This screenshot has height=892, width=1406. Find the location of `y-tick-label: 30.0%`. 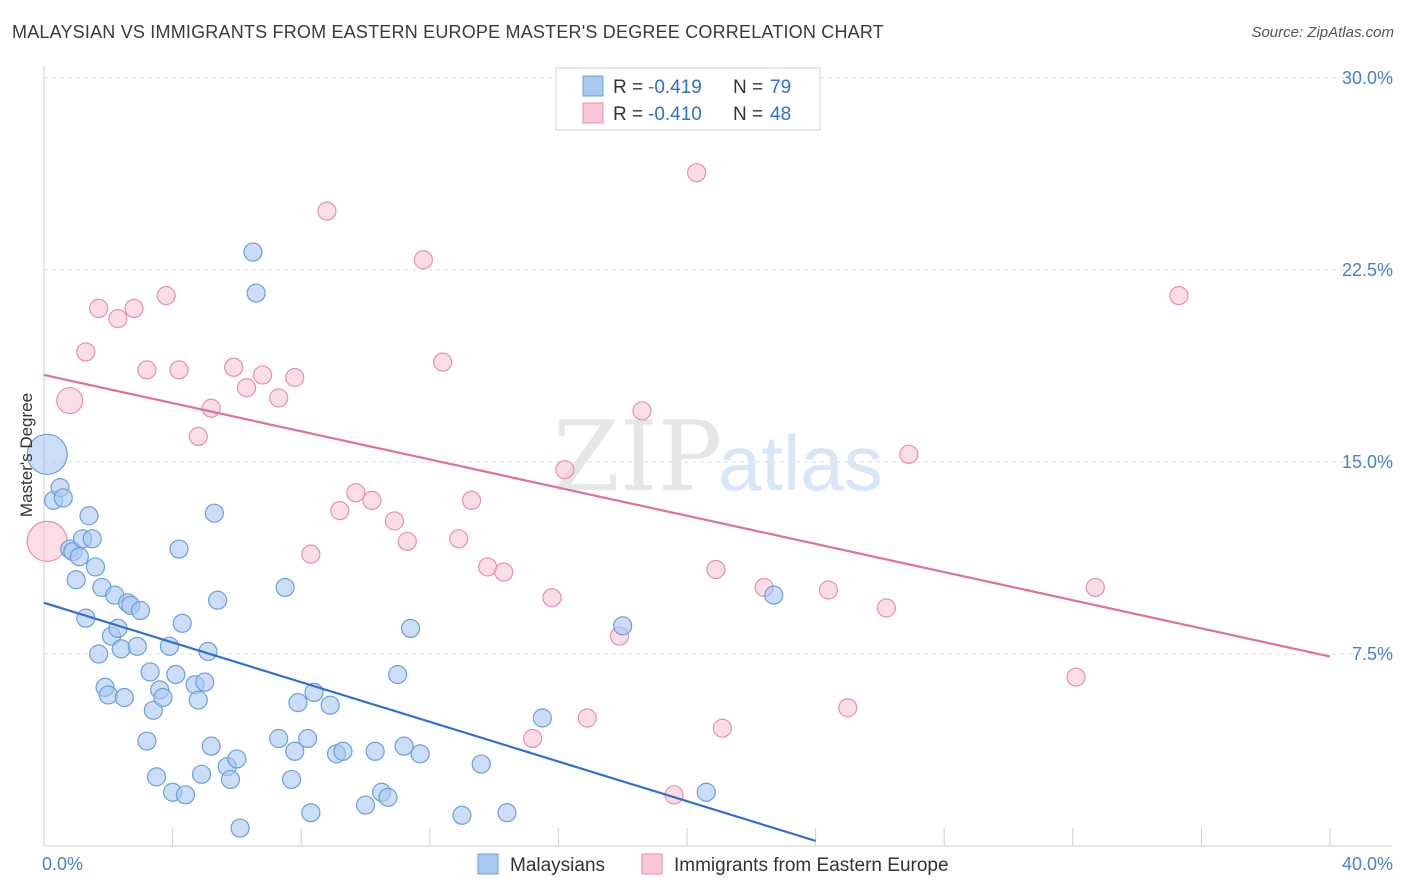

y-tick-label: 30.0% is located at coordinates (1367, 78).